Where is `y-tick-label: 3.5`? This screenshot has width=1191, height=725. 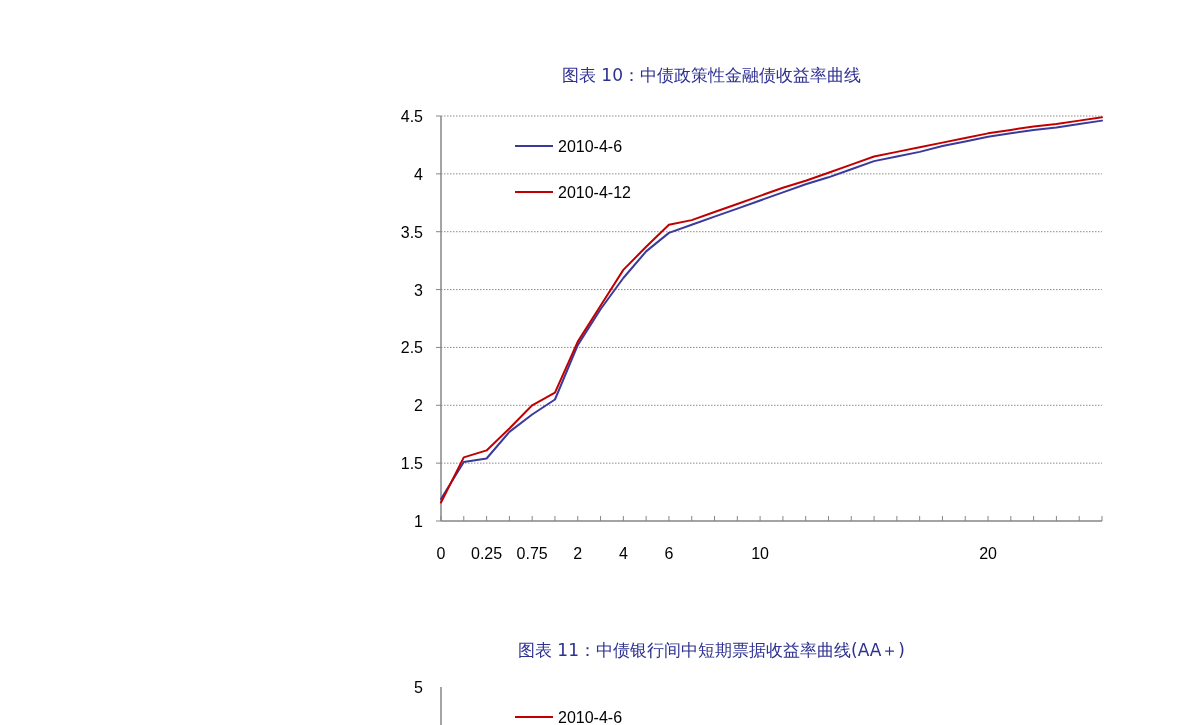 y-tick-label: 3.5 is located at coordinates (412, 232).